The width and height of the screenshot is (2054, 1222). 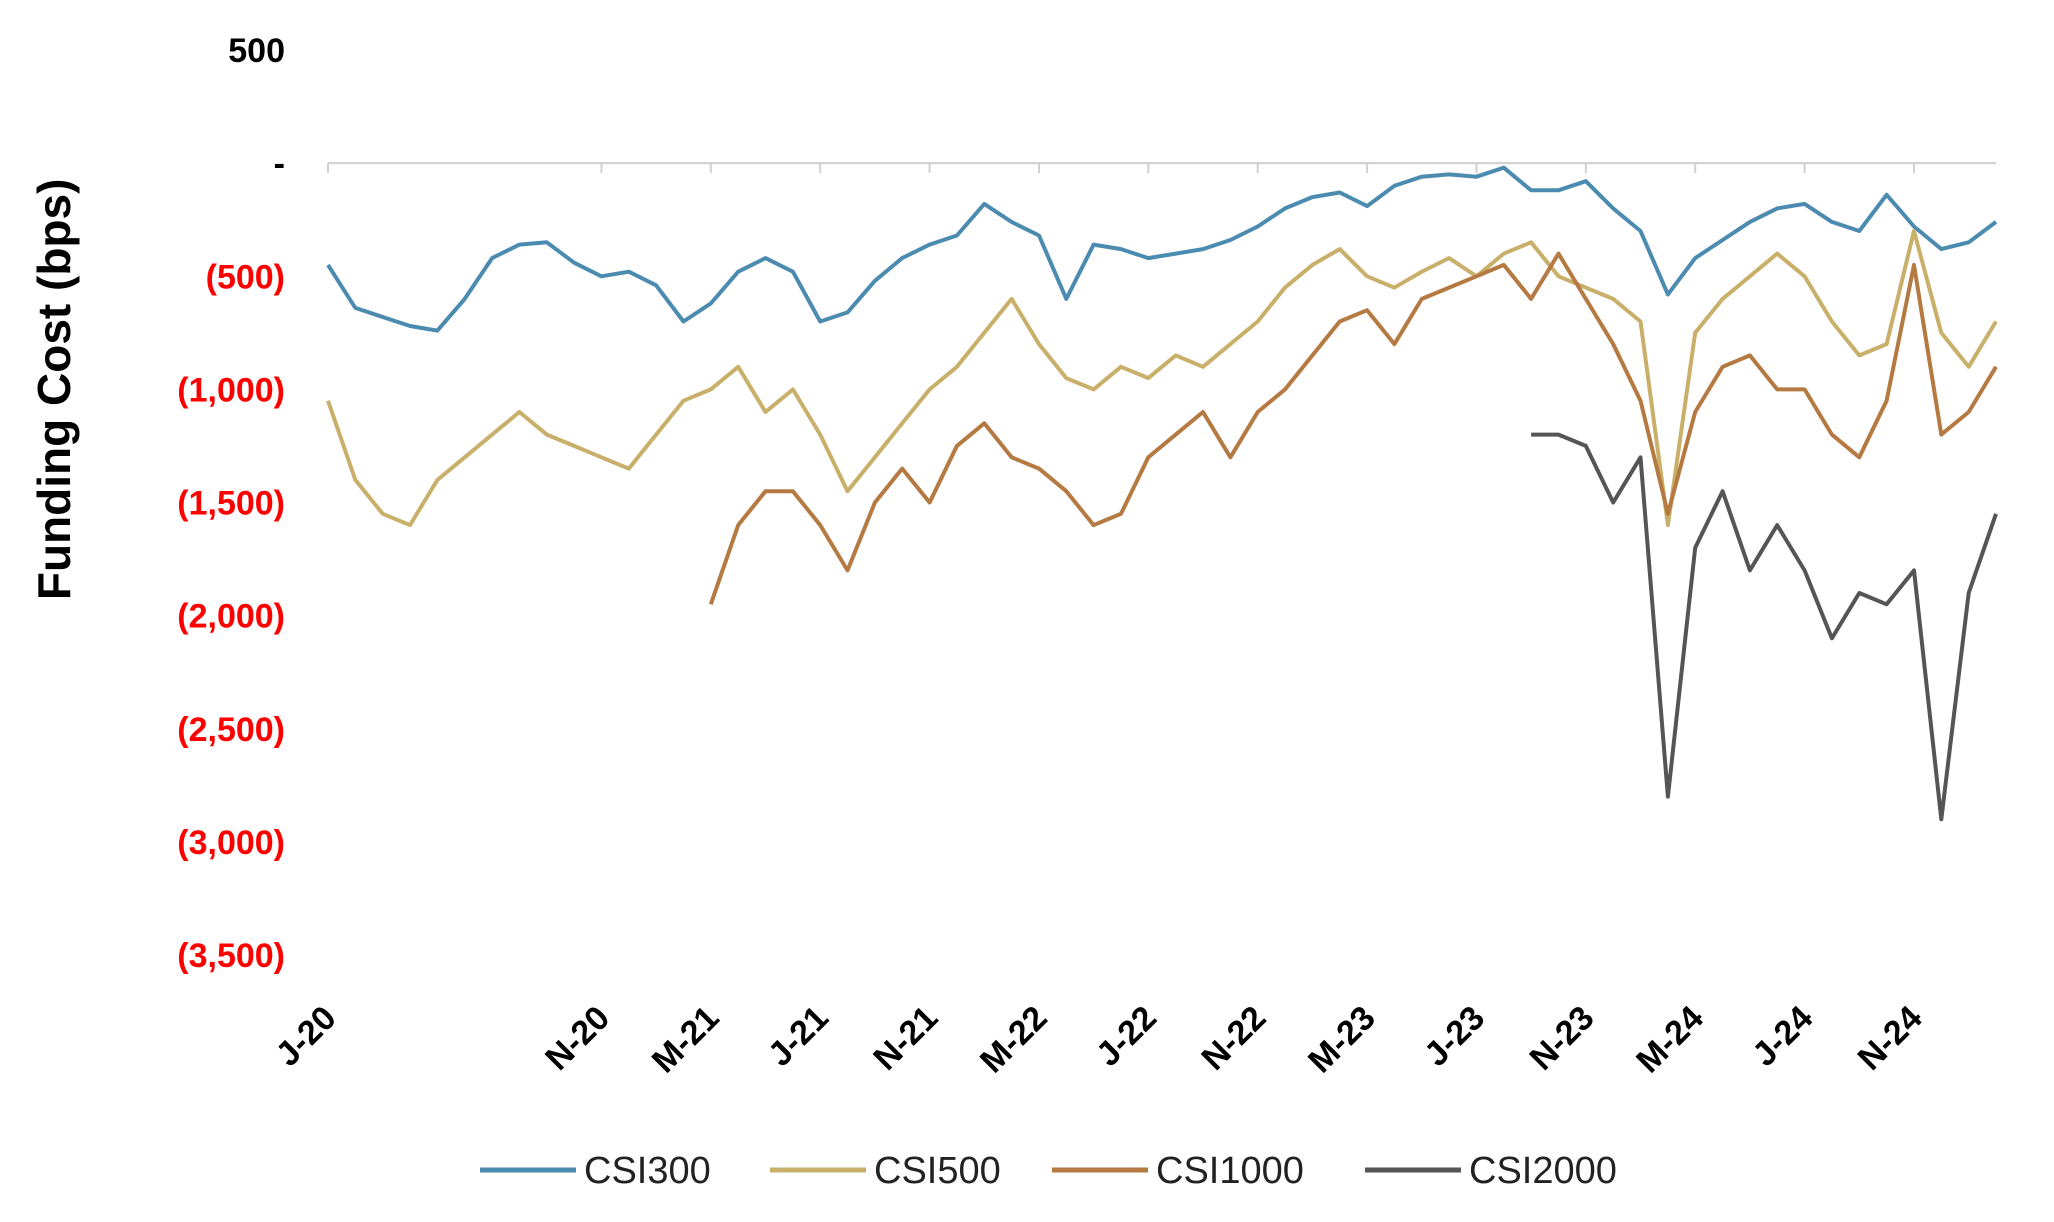 I want to click on x-tick-label: M-24, so click(x=1670, y=1040).